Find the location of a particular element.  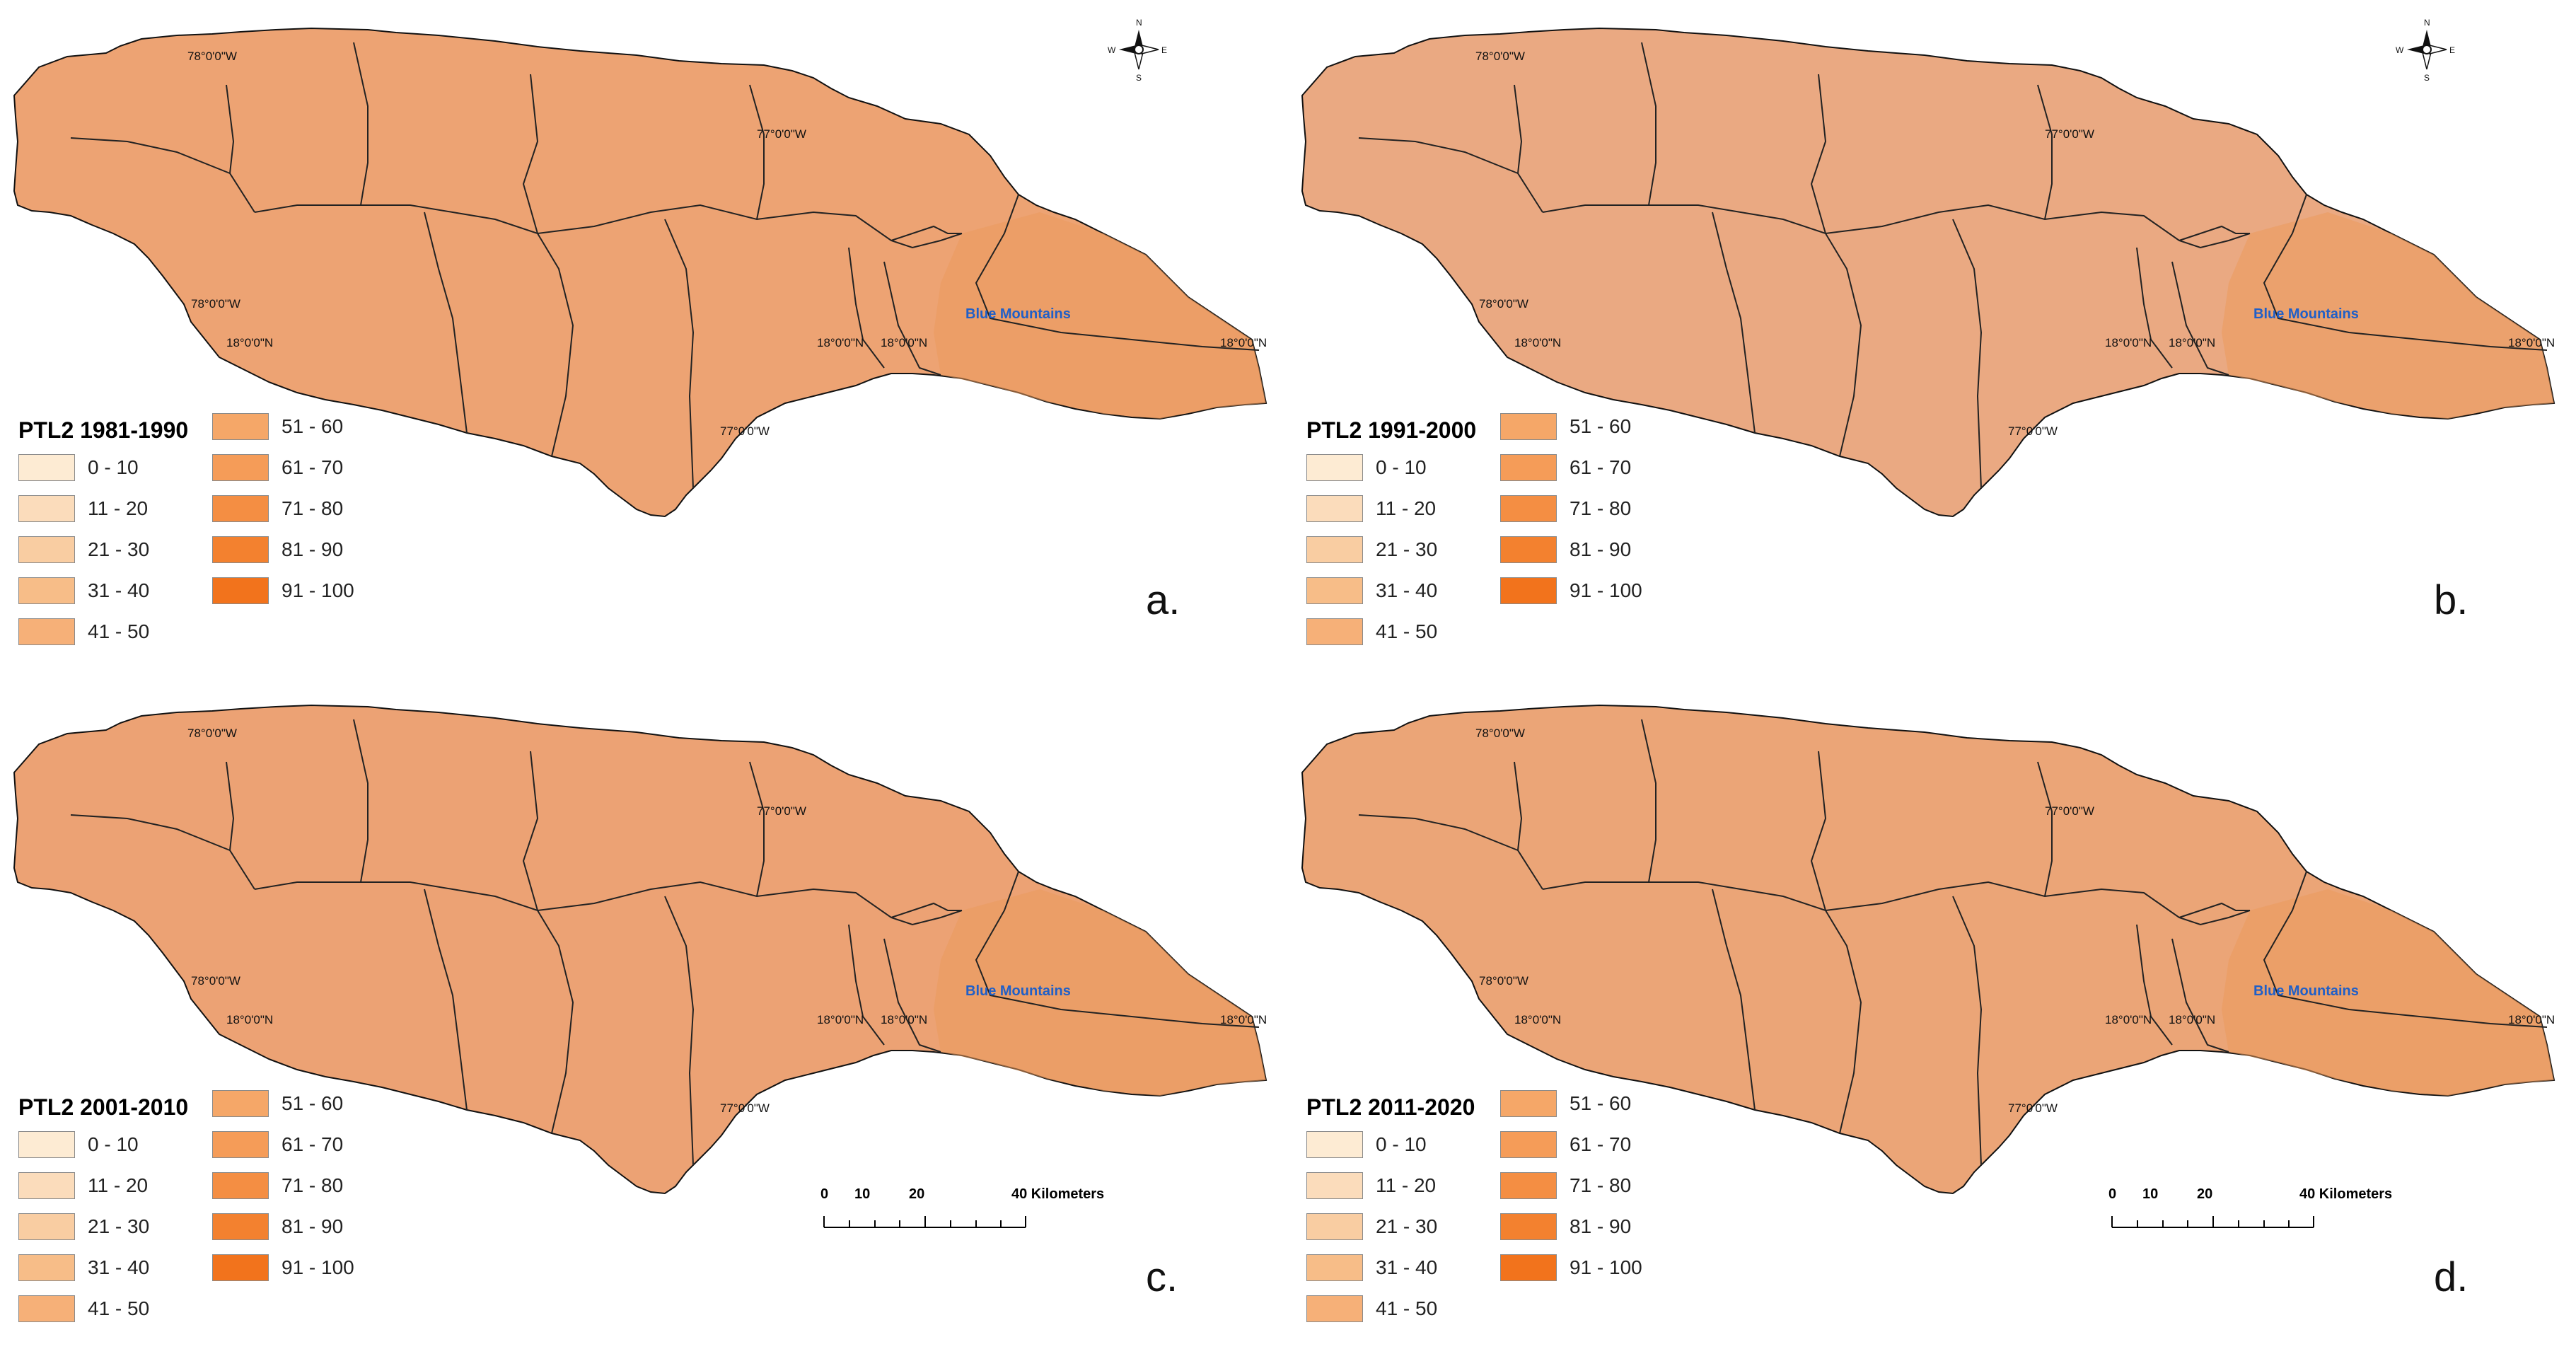

legend-label: 51 - 60 is located at coordinates (1601, 1103).